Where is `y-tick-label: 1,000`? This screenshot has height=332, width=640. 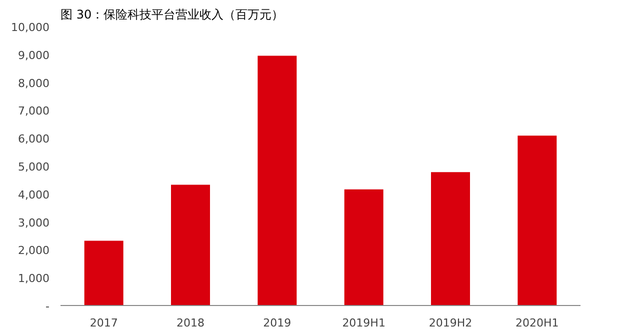
y-tick-label: 1,000 is located at coordinates (34, 279).